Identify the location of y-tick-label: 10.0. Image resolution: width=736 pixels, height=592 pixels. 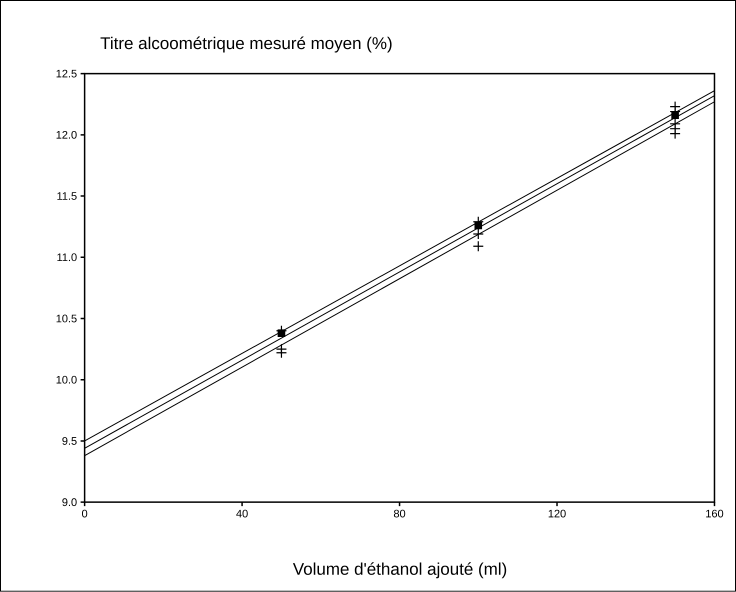
(66, 380).